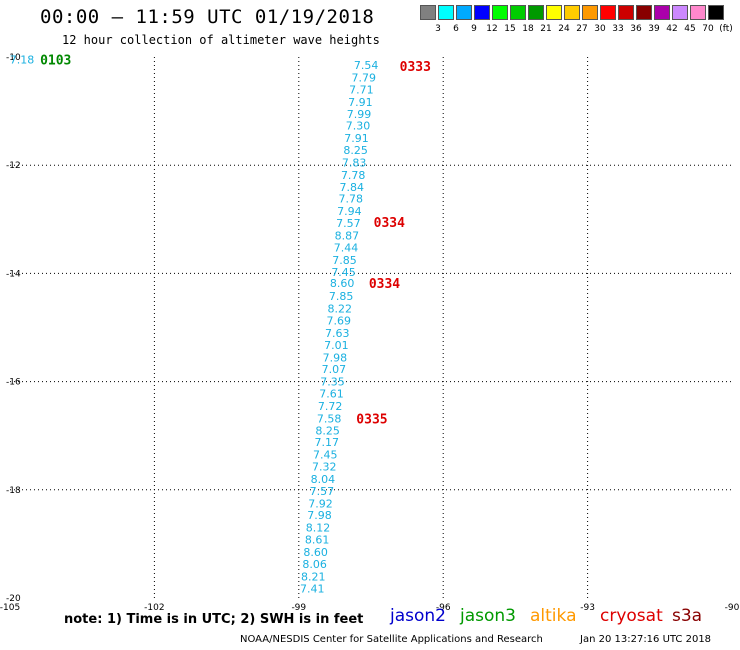 The image size is (740, 650). I want to click on pass-time-label: 0103, so click(55, 61).